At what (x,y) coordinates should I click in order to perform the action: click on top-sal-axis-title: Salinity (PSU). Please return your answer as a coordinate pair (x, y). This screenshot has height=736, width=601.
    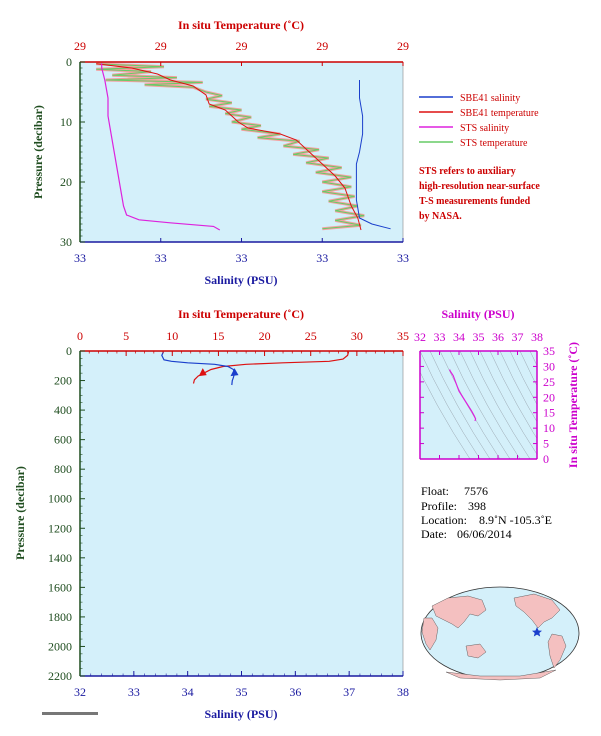
    Looking at the image, I should click on (240, 280).